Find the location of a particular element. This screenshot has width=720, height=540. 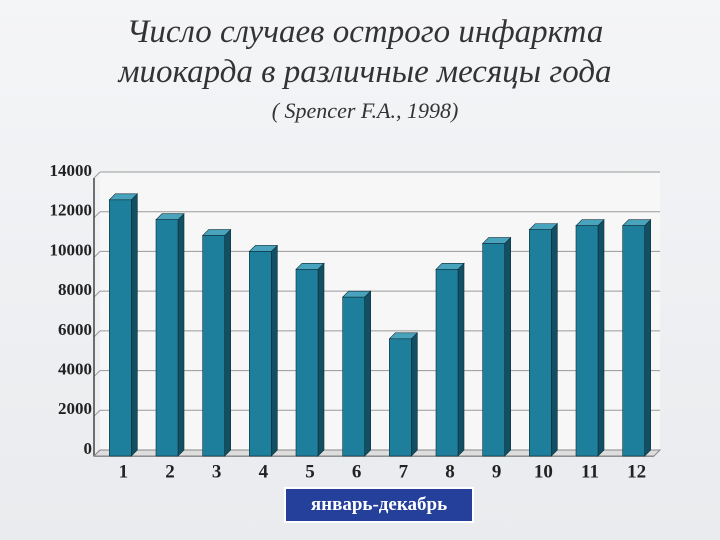

y-tick-label: 0 is located at coordinates (88, 448).